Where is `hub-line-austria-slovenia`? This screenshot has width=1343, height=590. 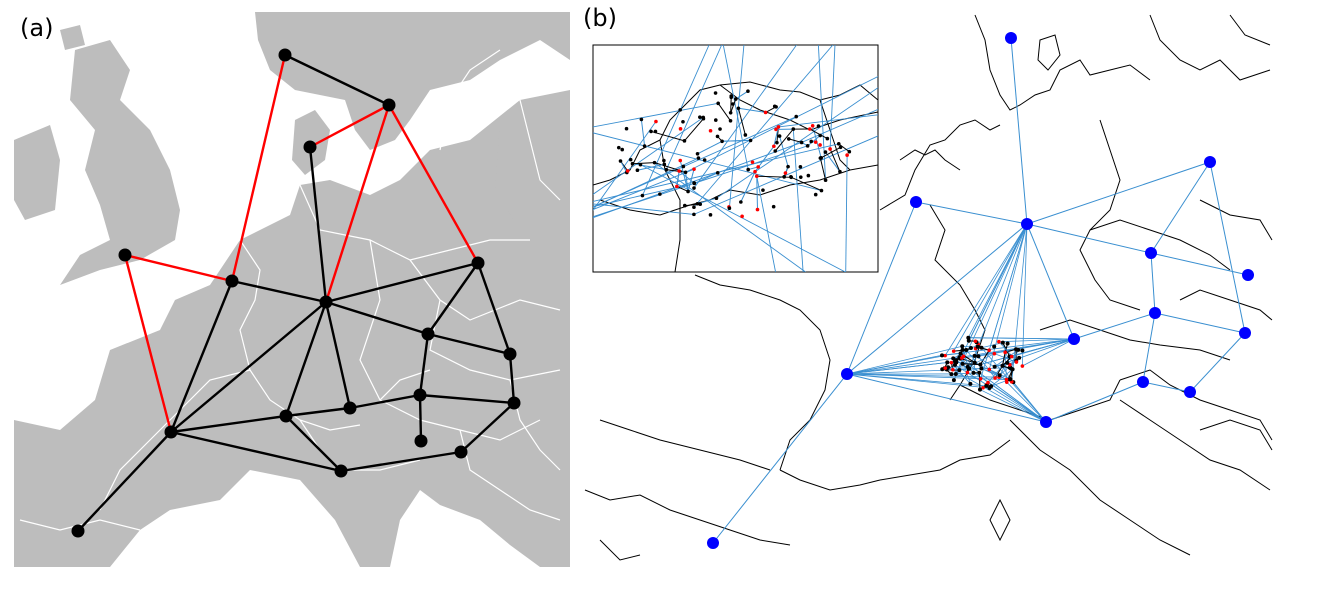
hub-line-austria-slovenia is located at coordinates (1149, 347).